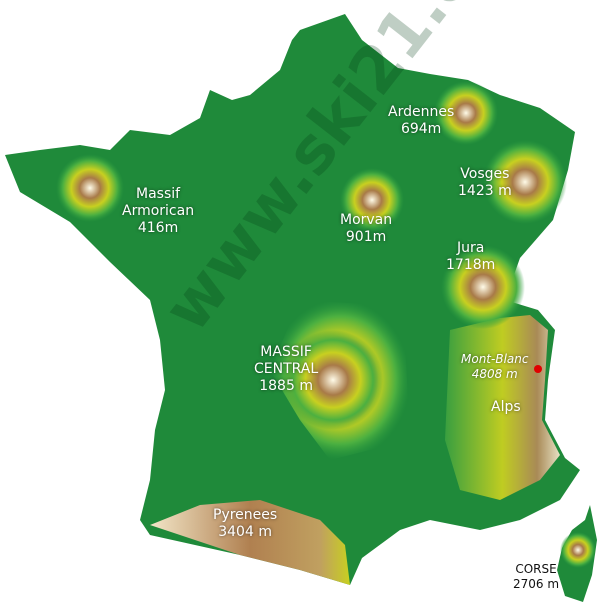  Describe the element at coordinates (158, 228) in the screenshot. I see `region-altitude: 416m` at that location.